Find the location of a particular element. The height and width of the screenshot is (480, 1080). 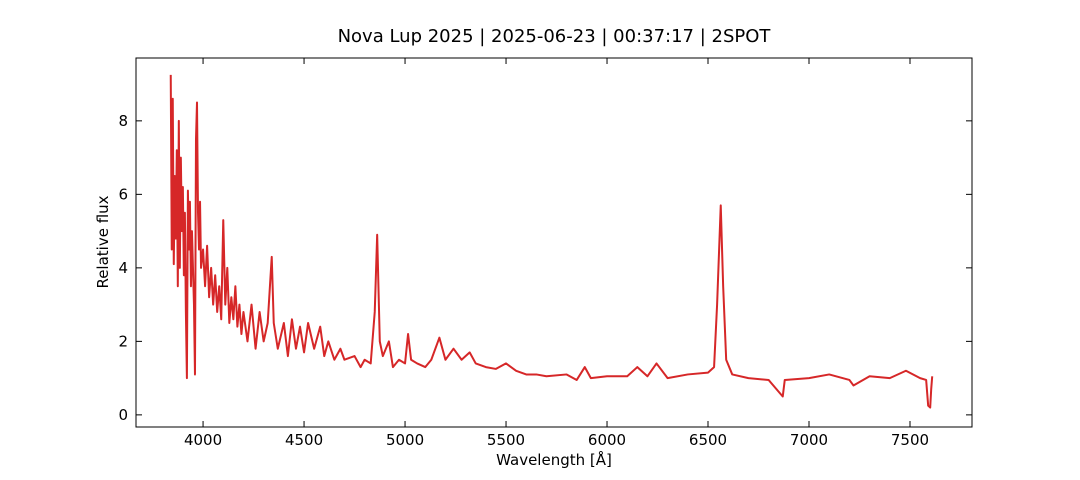

x-tick-label: 7000 is located at coordinates (809, 440).